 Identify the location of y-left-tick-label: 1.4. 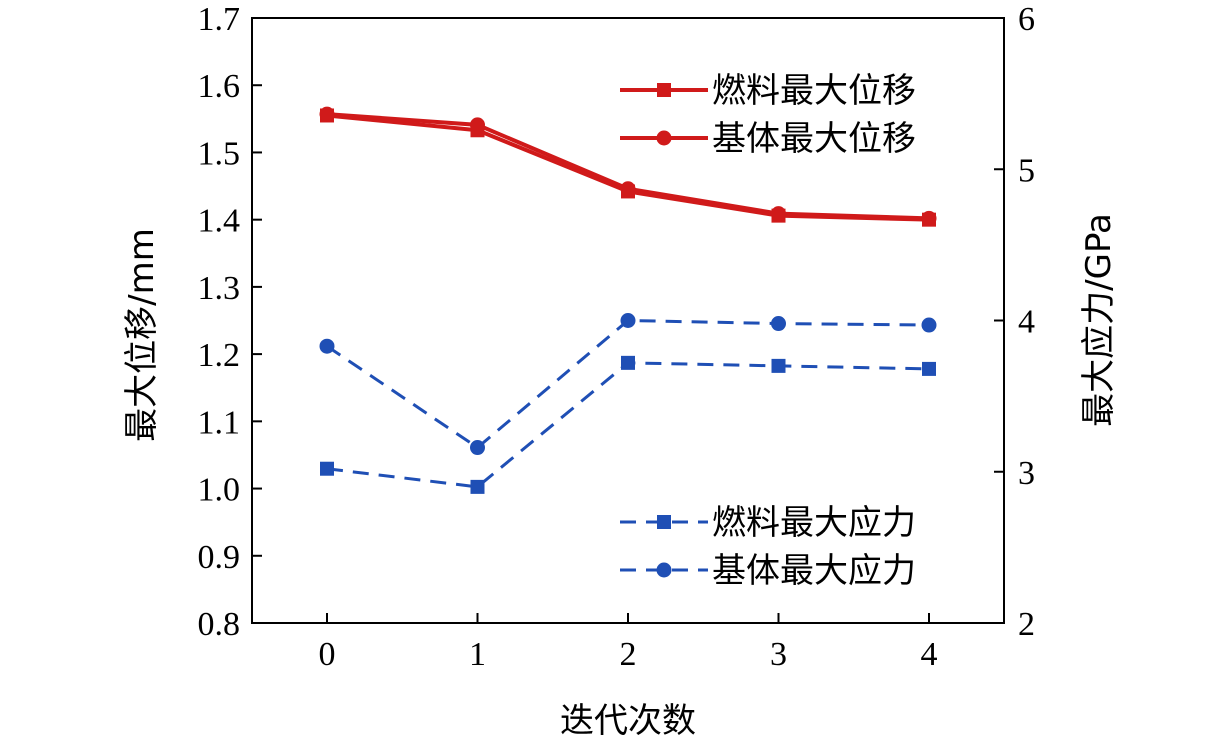
(219, 221).